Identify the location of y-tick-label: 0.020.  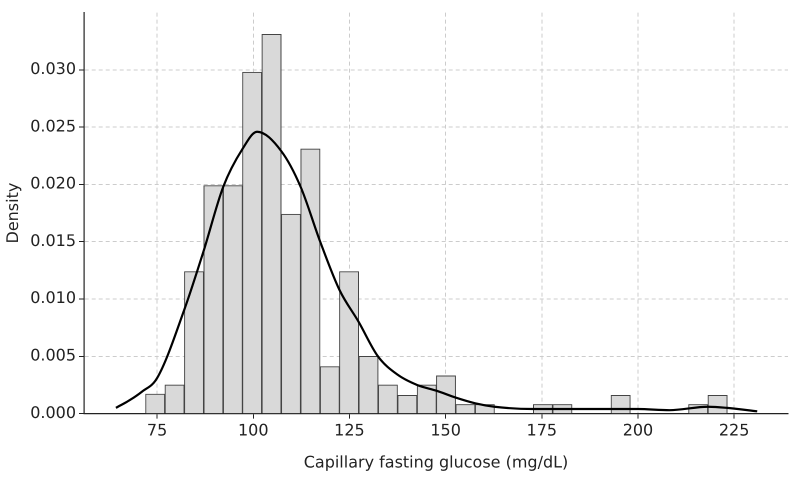
(53, 183).